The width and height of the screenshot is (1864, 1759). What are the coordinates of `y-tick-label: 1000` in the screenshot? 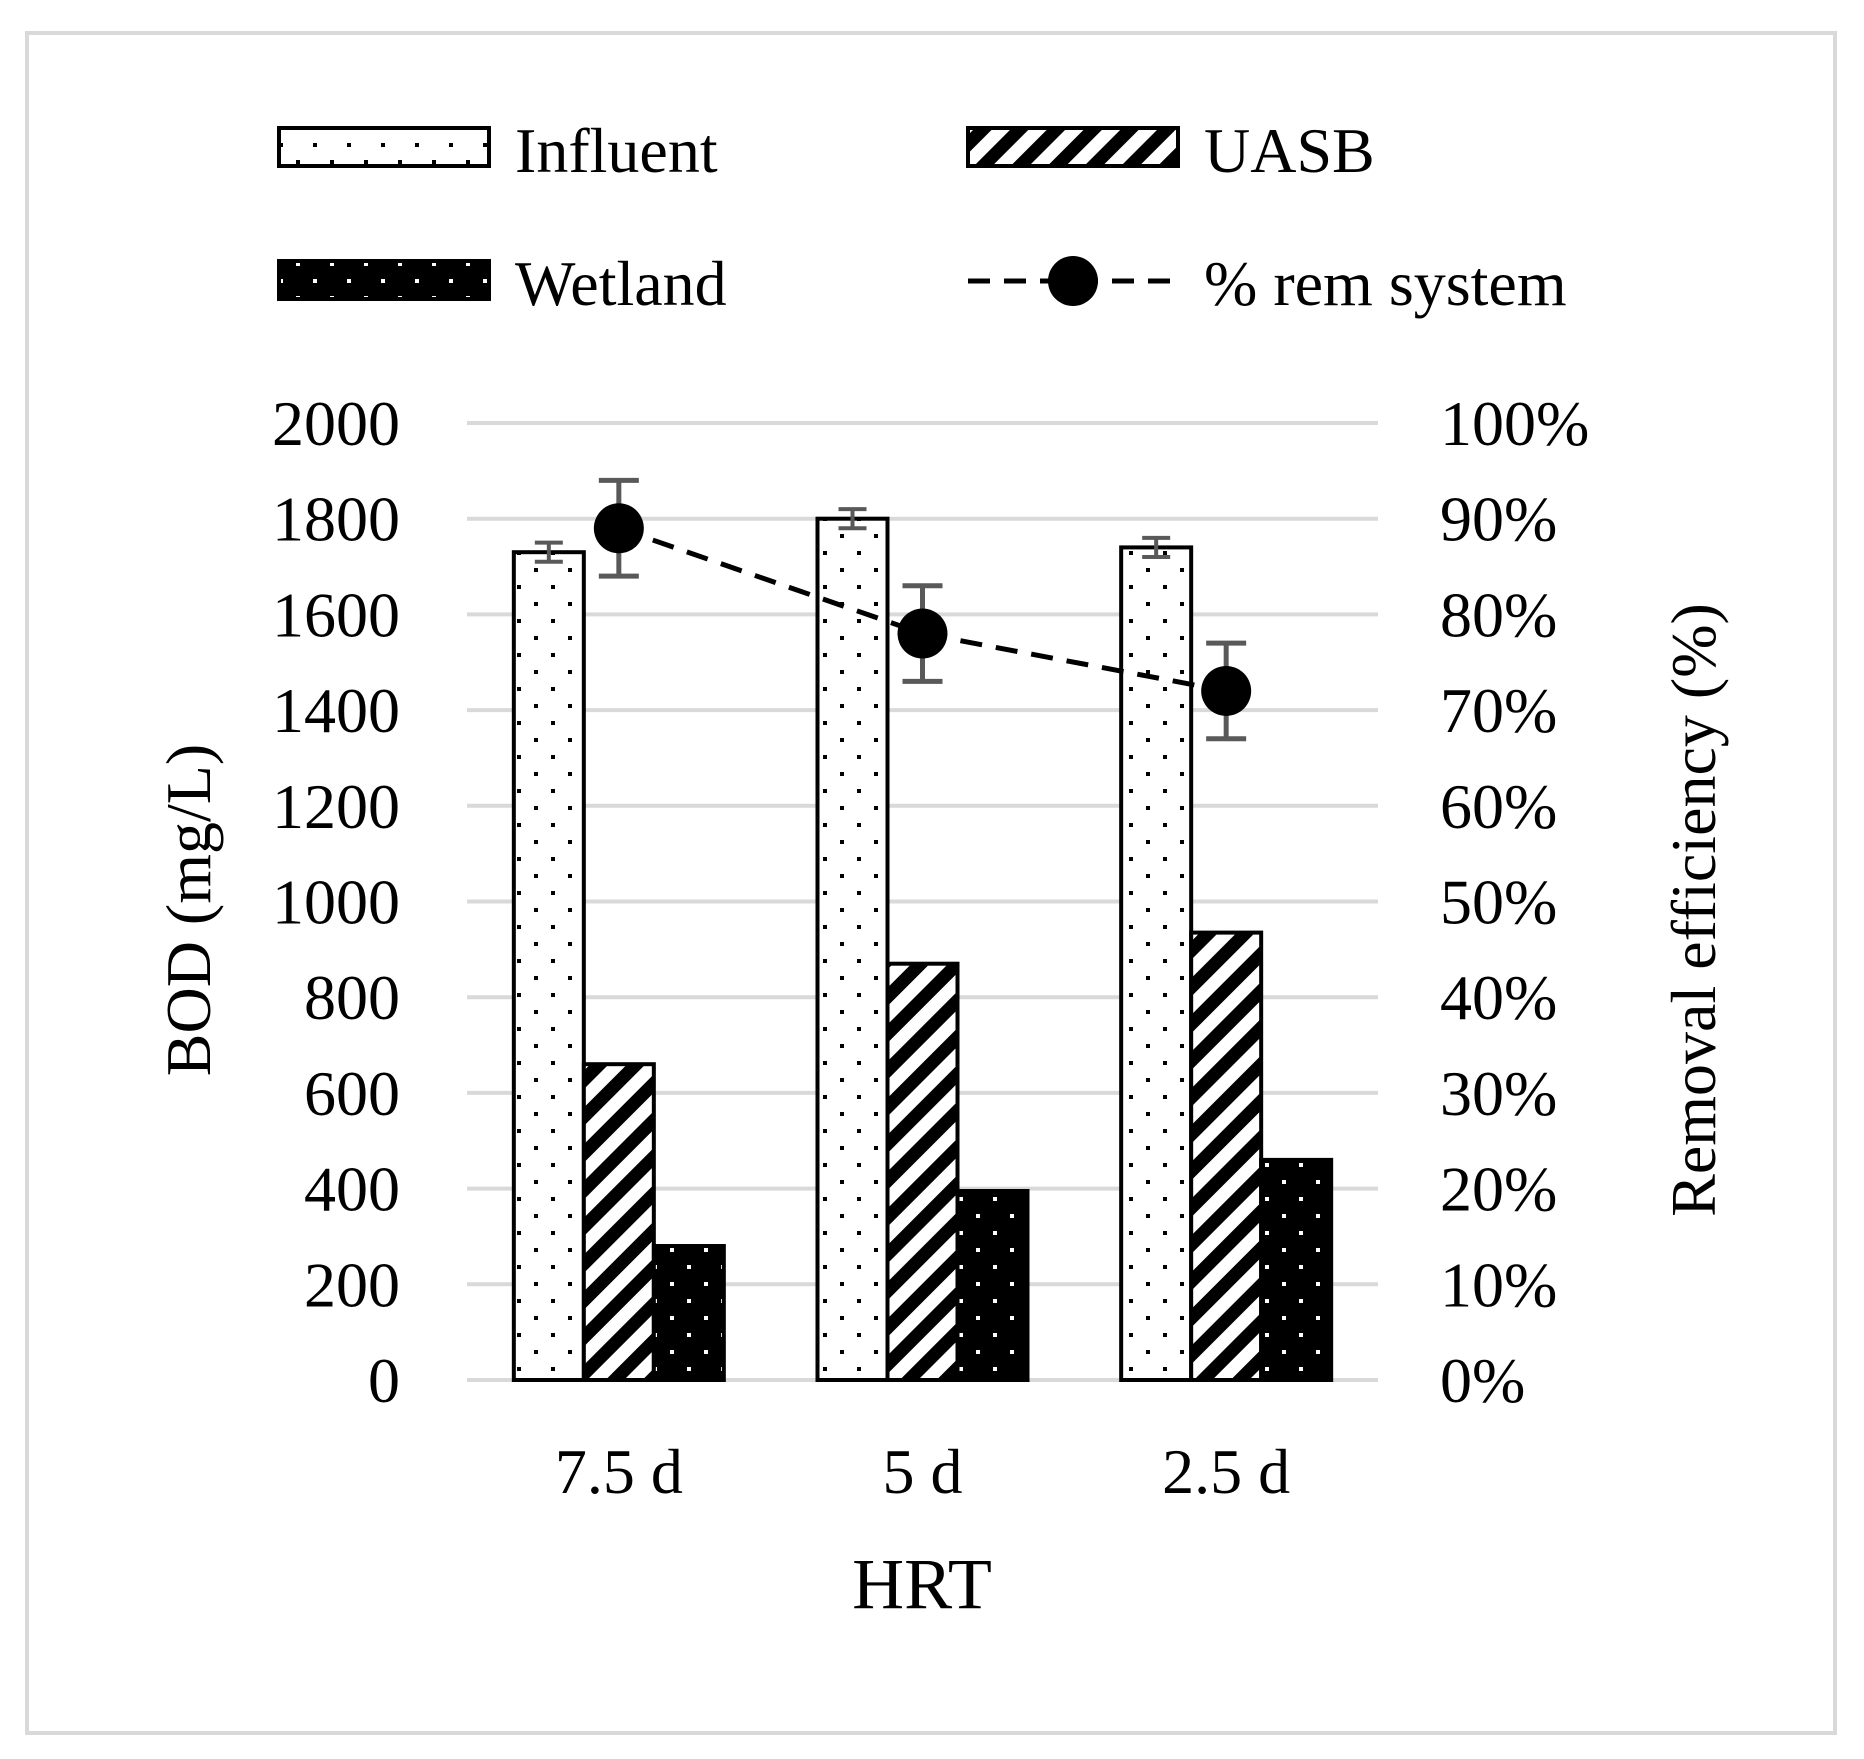 It's located at (336, 902).